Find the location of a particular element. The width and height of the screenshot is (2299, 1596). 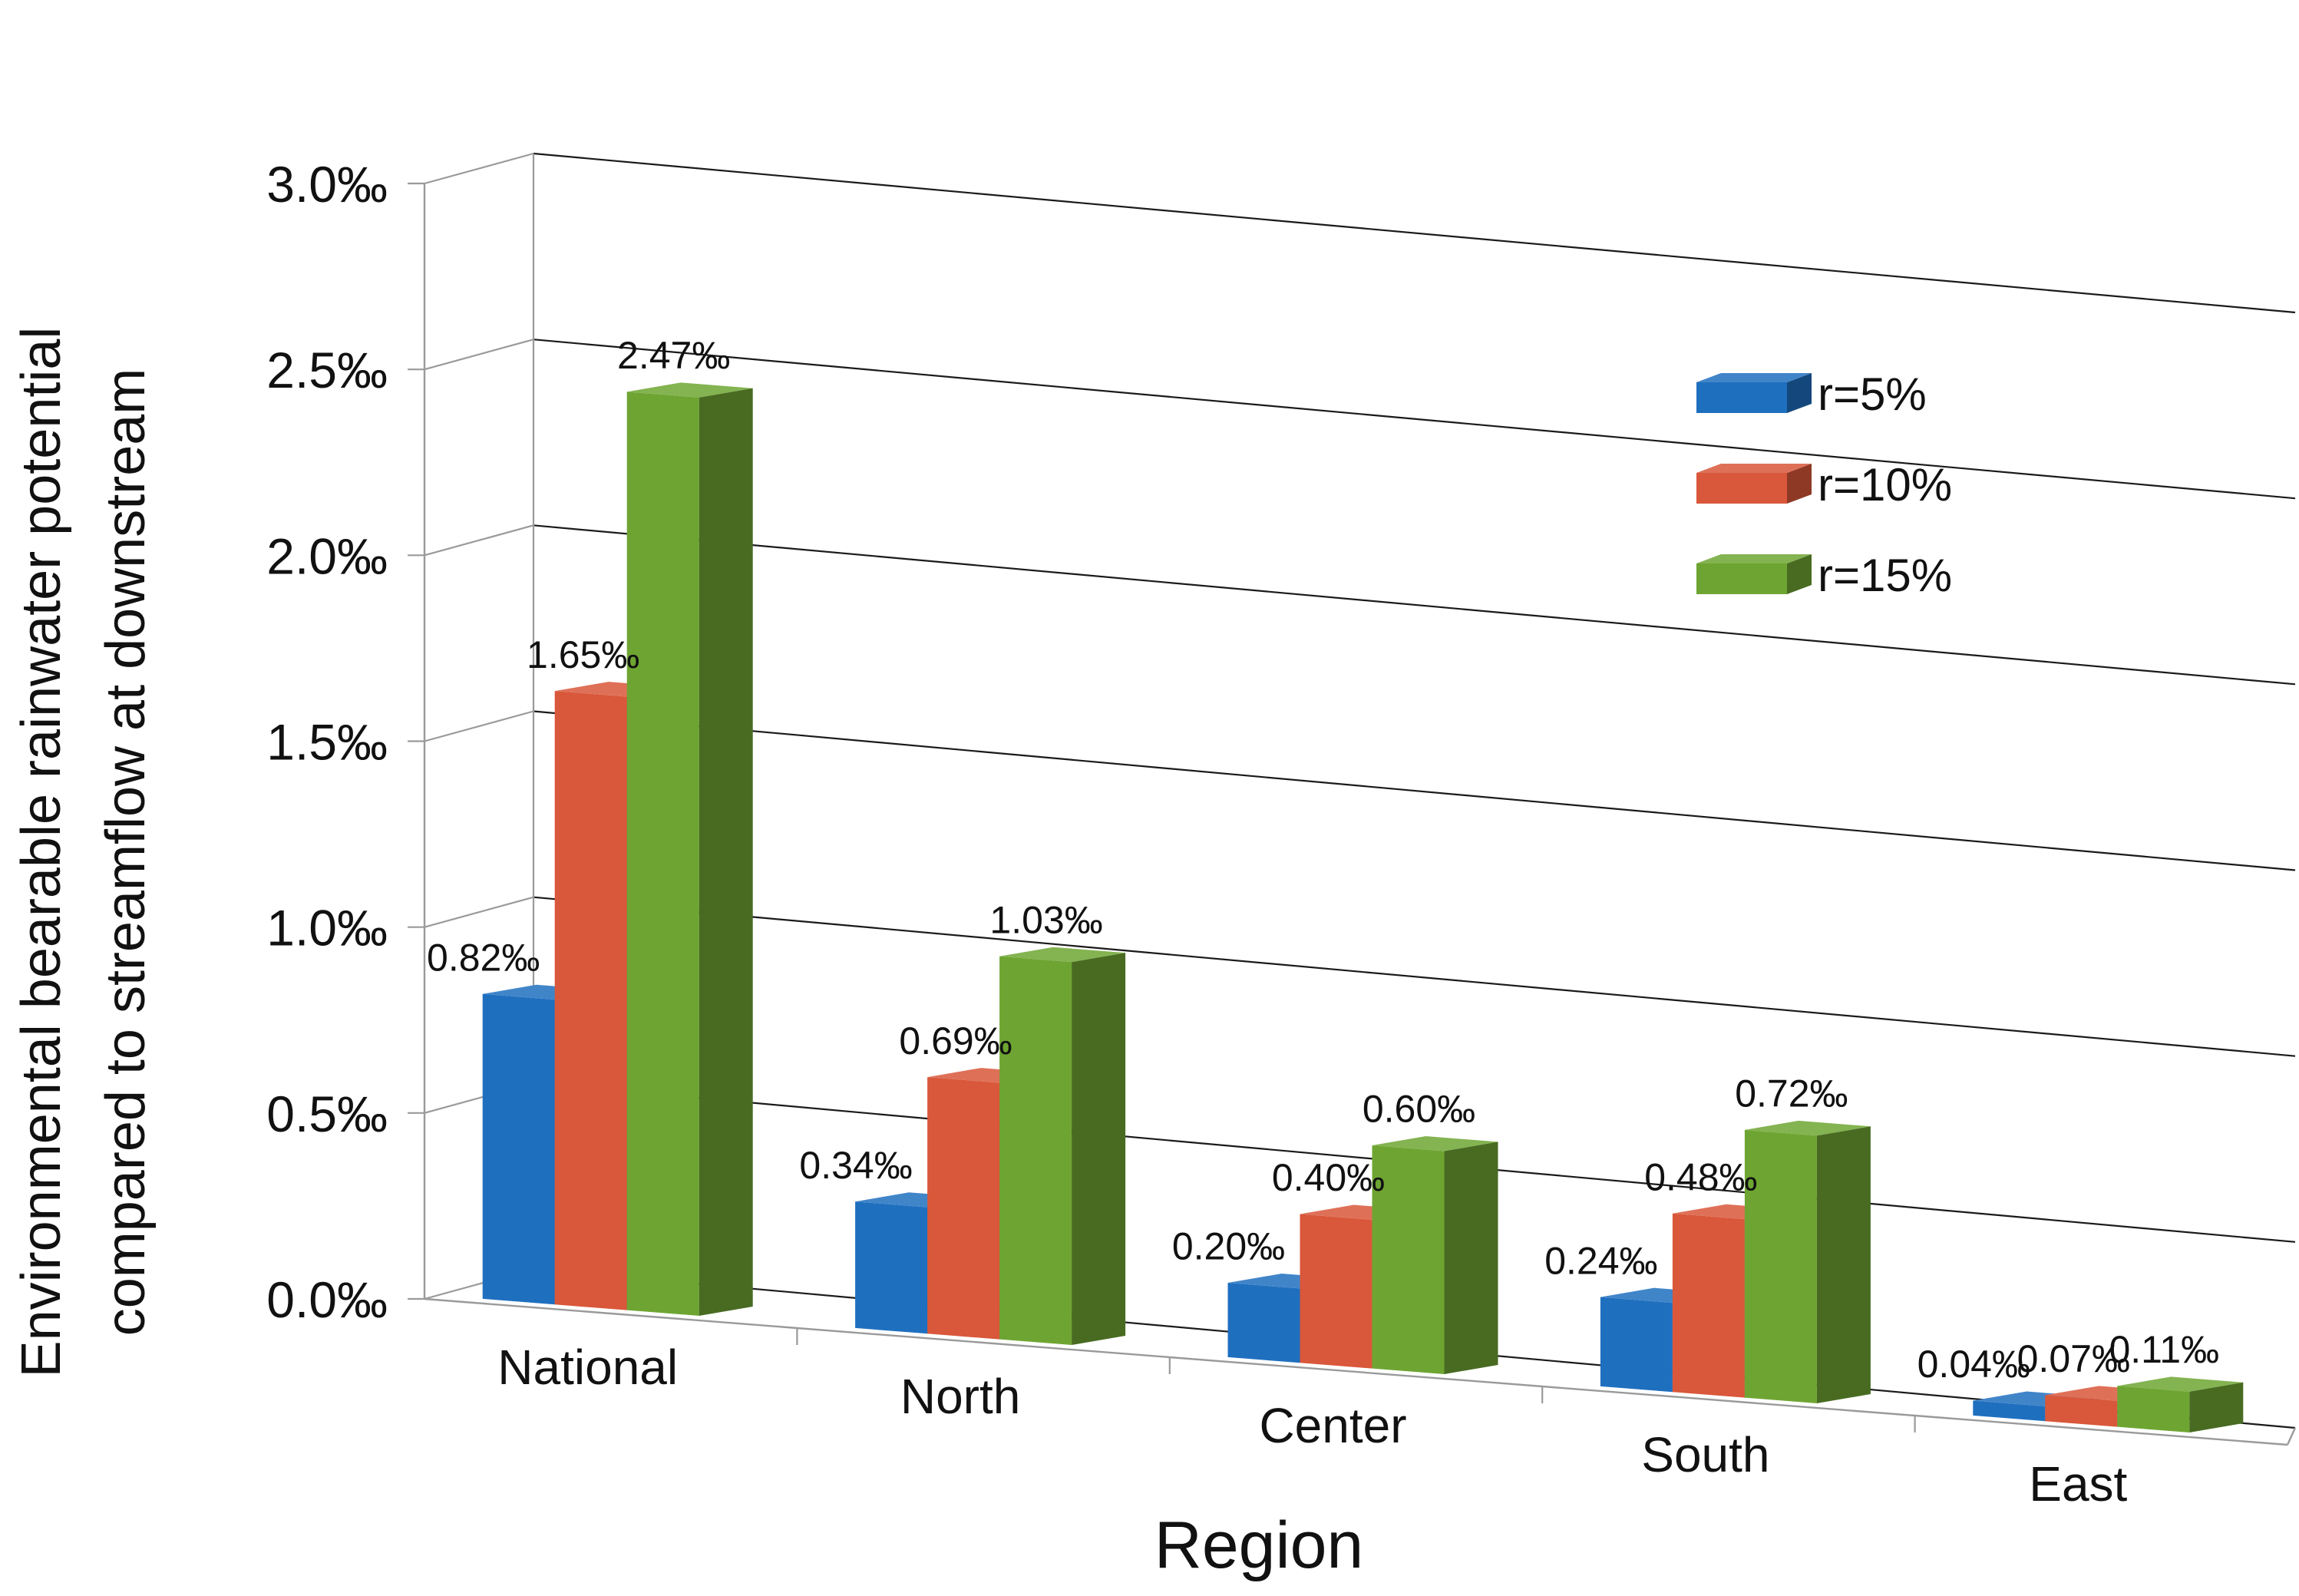

legend-label: r=5% is located at coordinates (1872, 394).